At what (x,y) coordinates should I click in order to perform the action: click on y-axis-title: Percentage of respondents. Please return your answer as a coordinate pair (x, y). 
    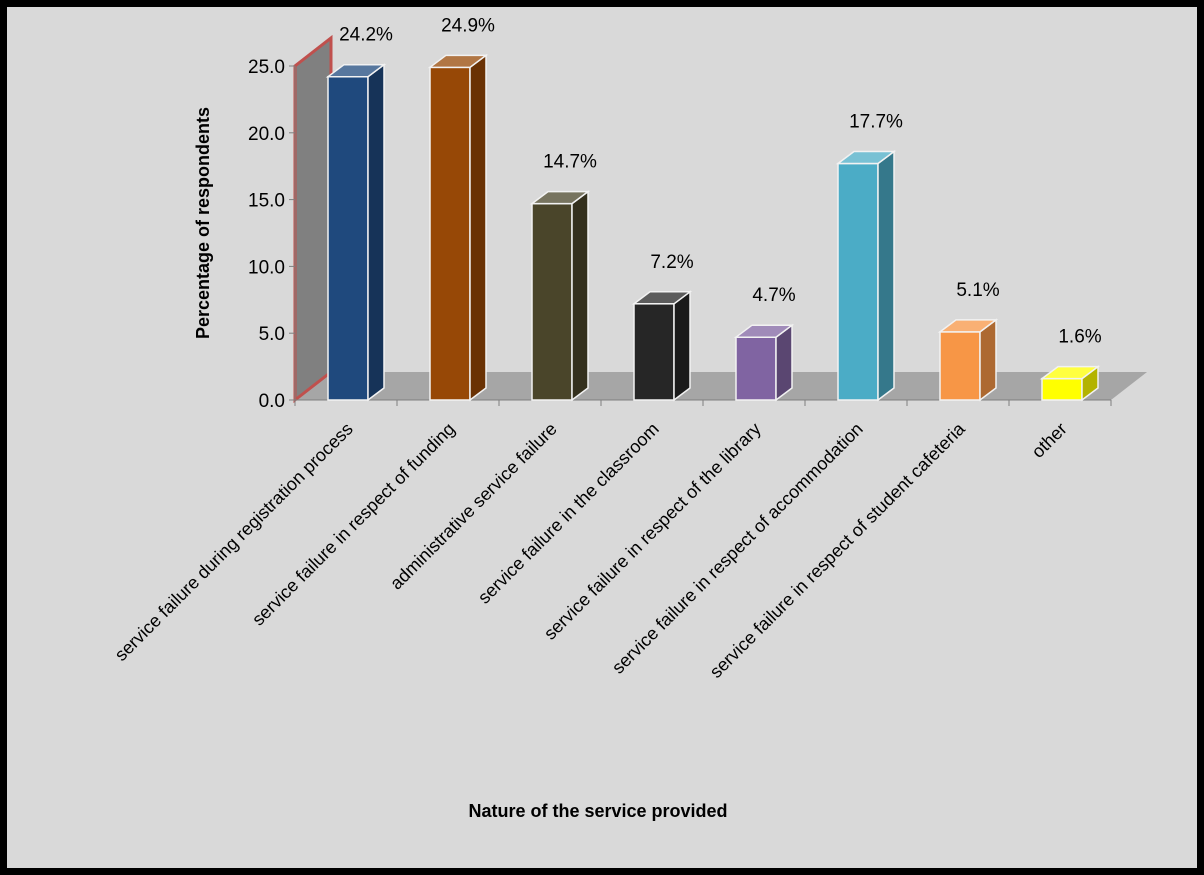
    Looking at the image, I should click on (203, 223).